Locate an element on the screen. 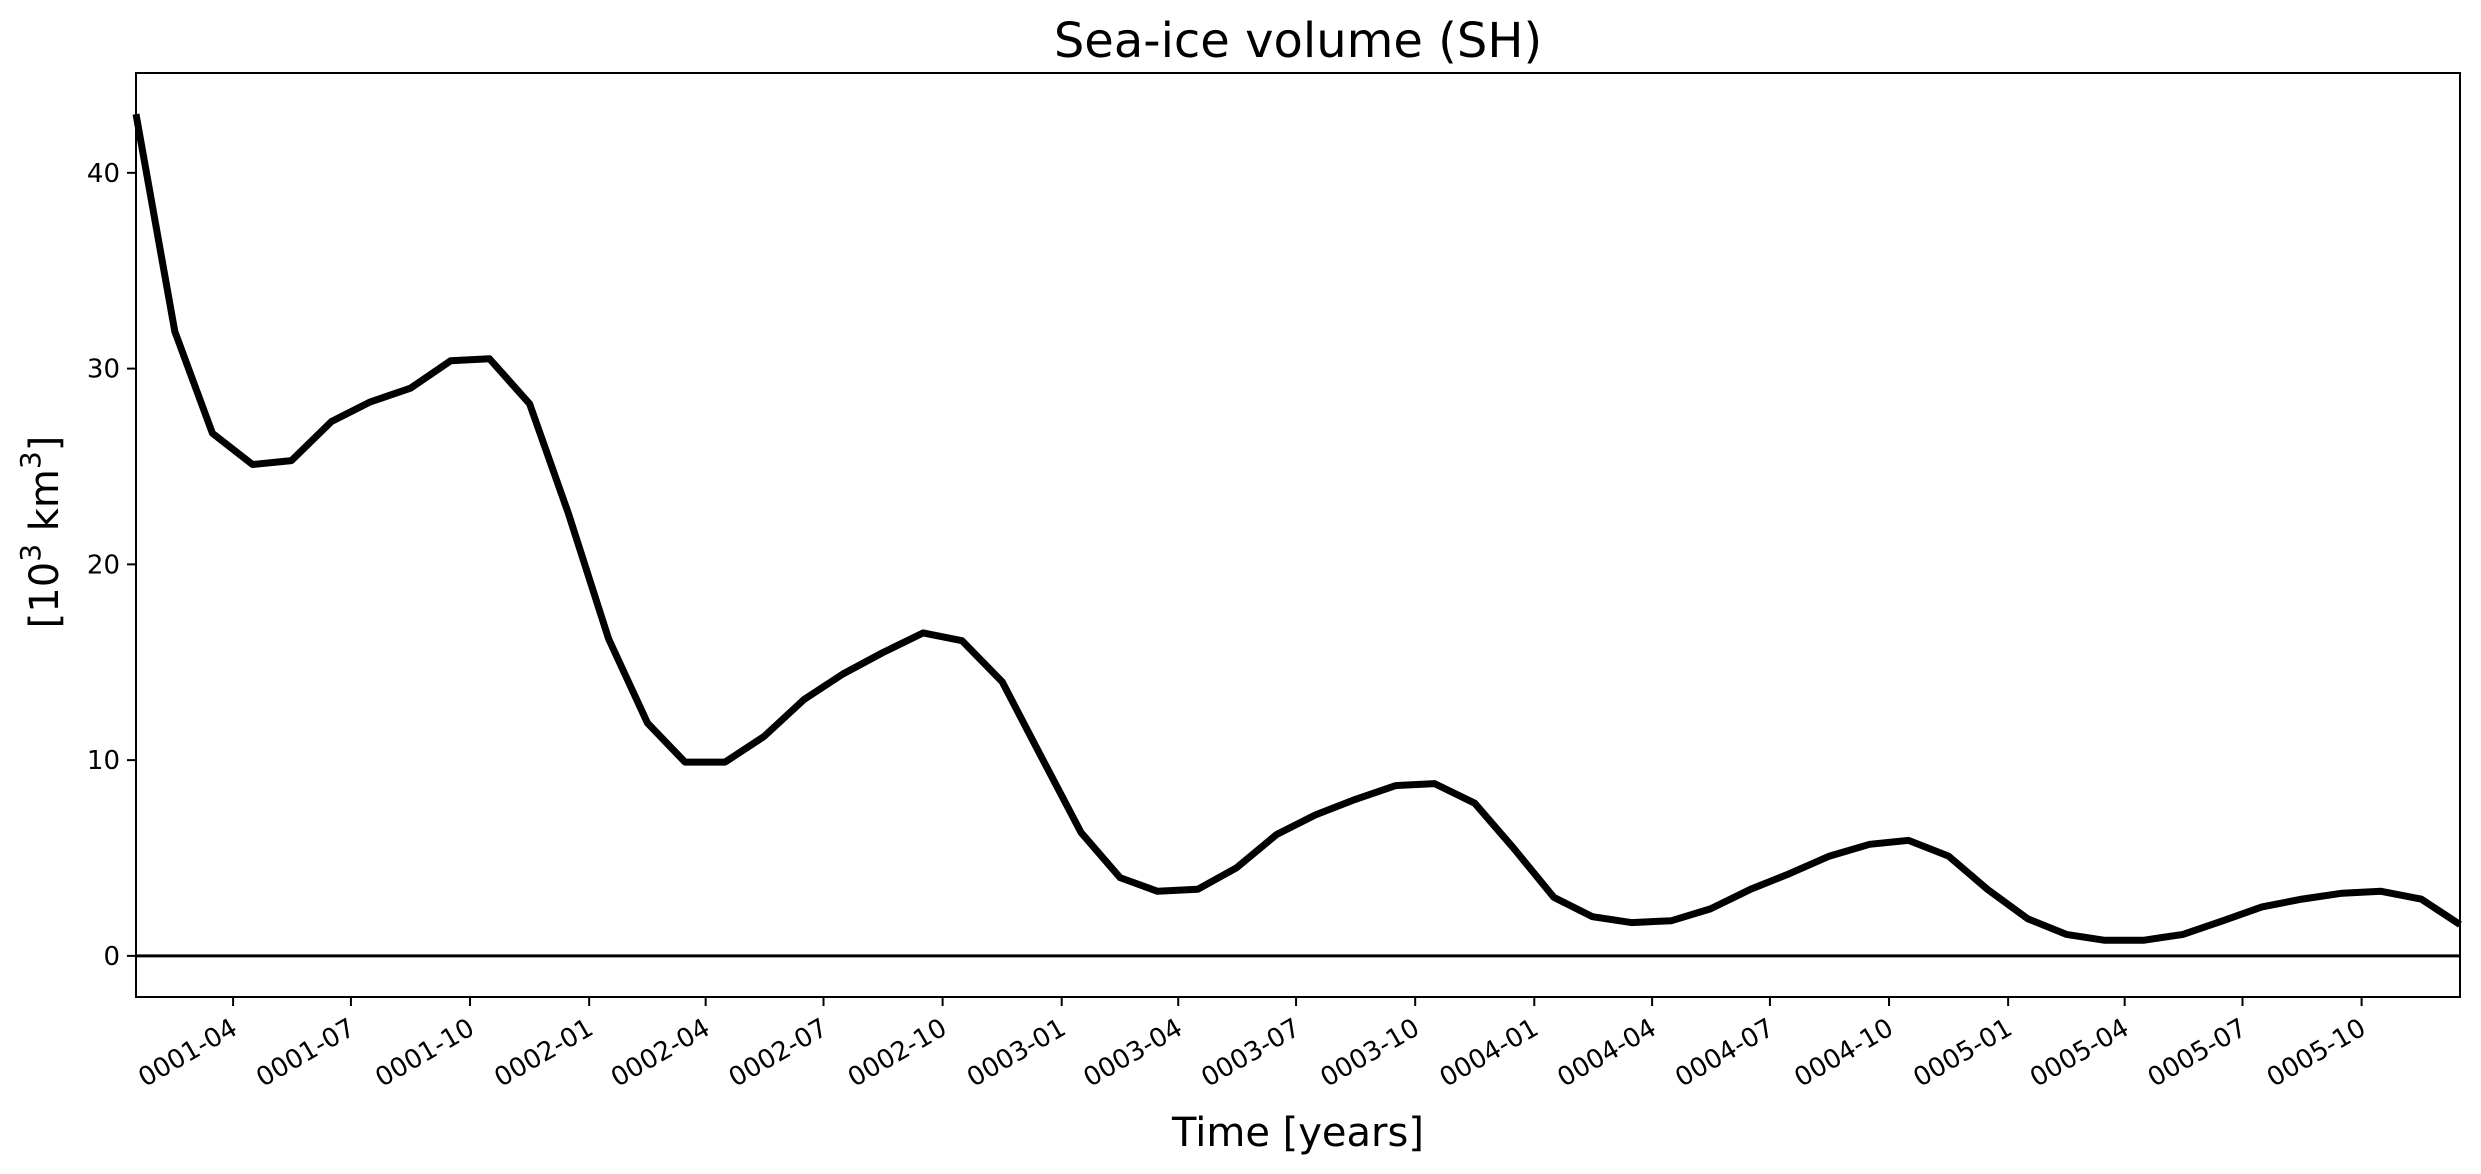  y-axis-label-suffix: ] is located at coordinates (45, 444).